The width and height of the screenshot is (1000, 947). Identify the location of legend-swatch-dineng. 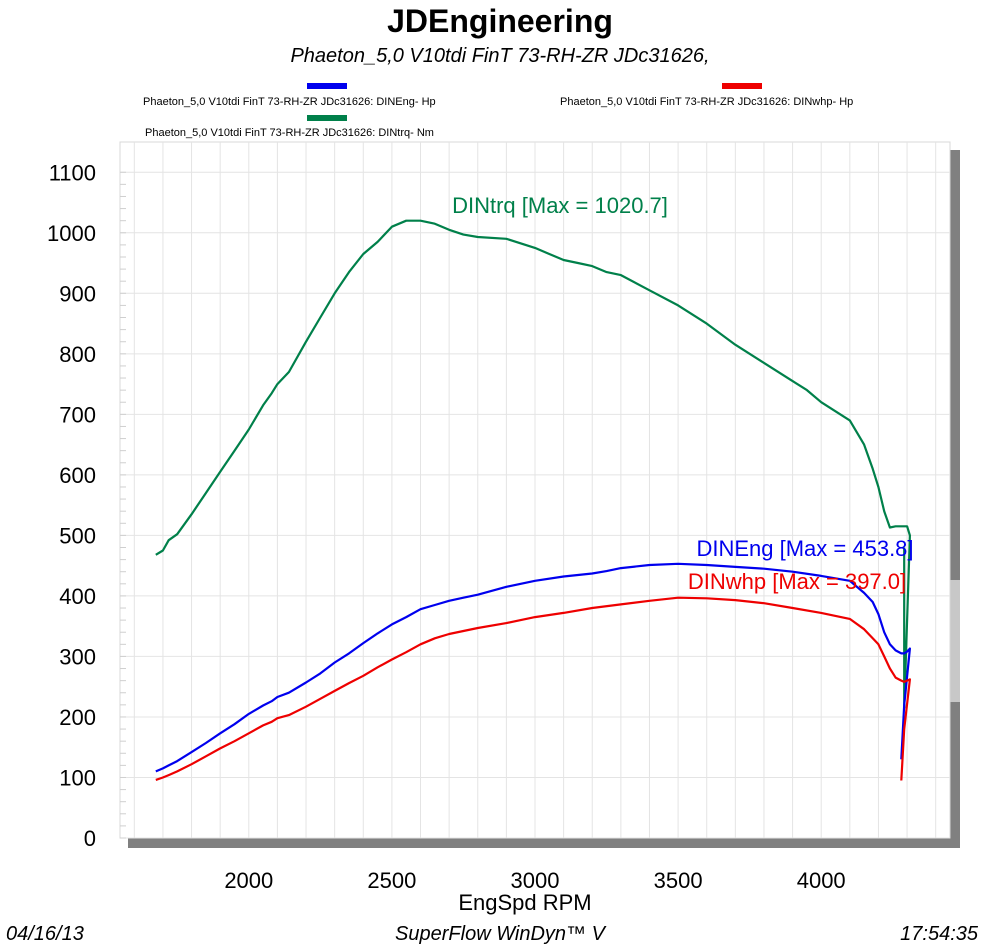
(327, 86).